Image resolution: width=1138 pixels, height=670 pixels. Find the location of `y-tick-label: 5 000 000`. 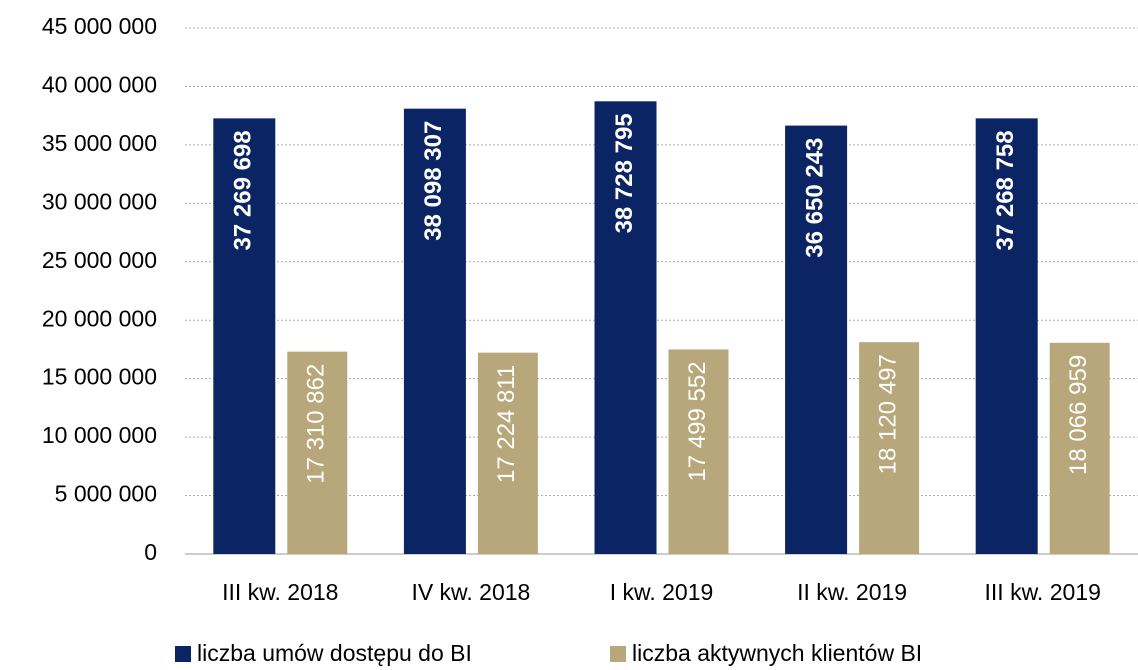

y-tick-label: 5 000 000 is located at coordinates (106, 494).